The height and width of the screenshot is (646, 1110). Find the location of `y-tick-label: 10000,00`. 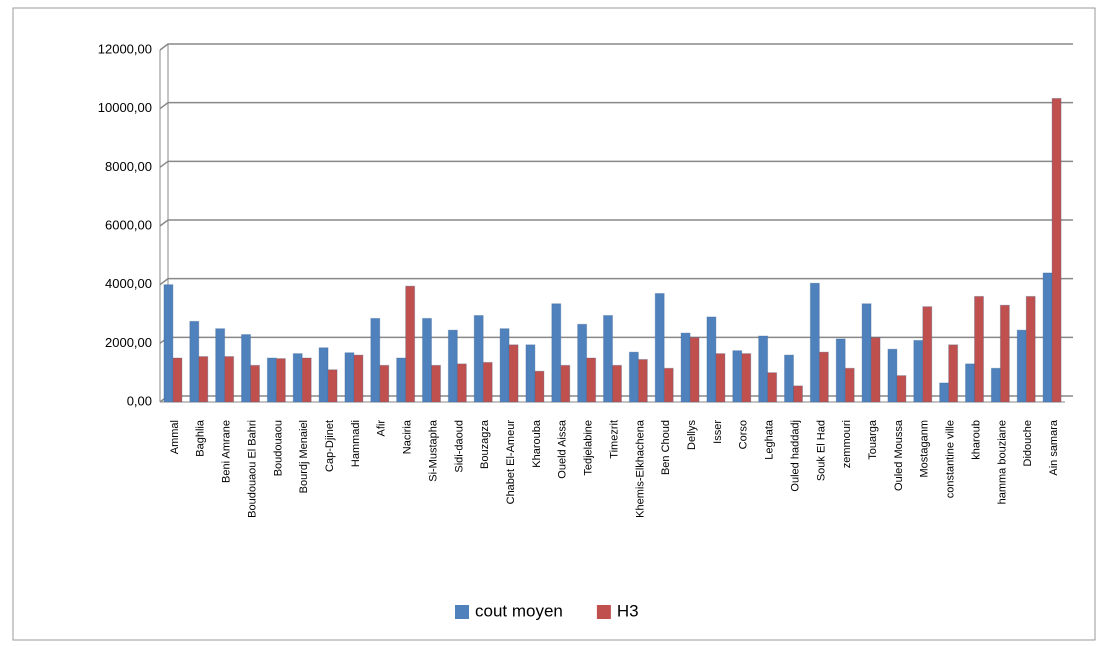

y-tick-label: 10000,00 is located at coordinates (125, 107).